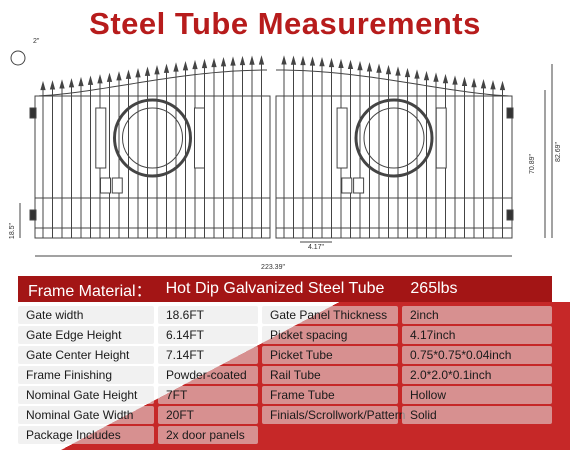  What do you see at coordinates (330, 355) in the screenshot?
I see `spec-cell: Picket Tube` at bounding box center [330, 355].